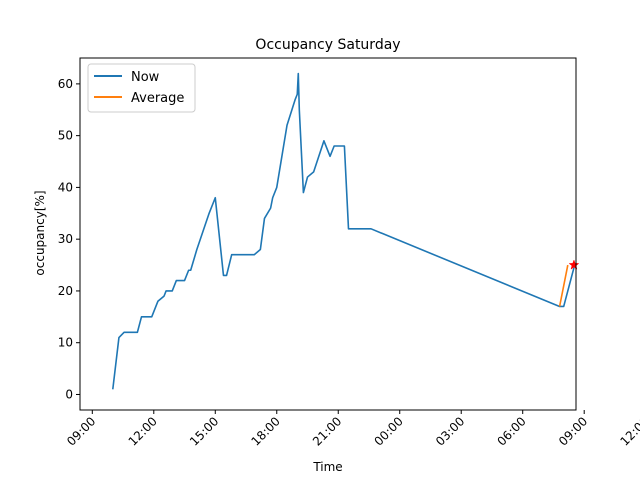 The height and width of the screenshot is (480, 640). What do you see at coordinates (65, 343) in the screenshot?
I see `y-tick-label: 10` at bounding box center [65, 343].